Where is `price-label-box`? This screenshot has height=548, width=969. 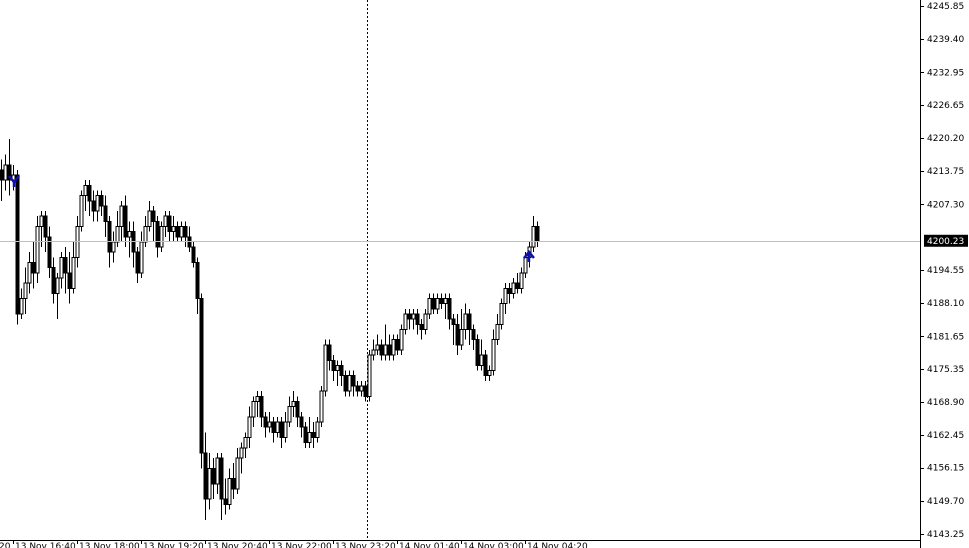
price-label-box is located at coordinates (946, 240).